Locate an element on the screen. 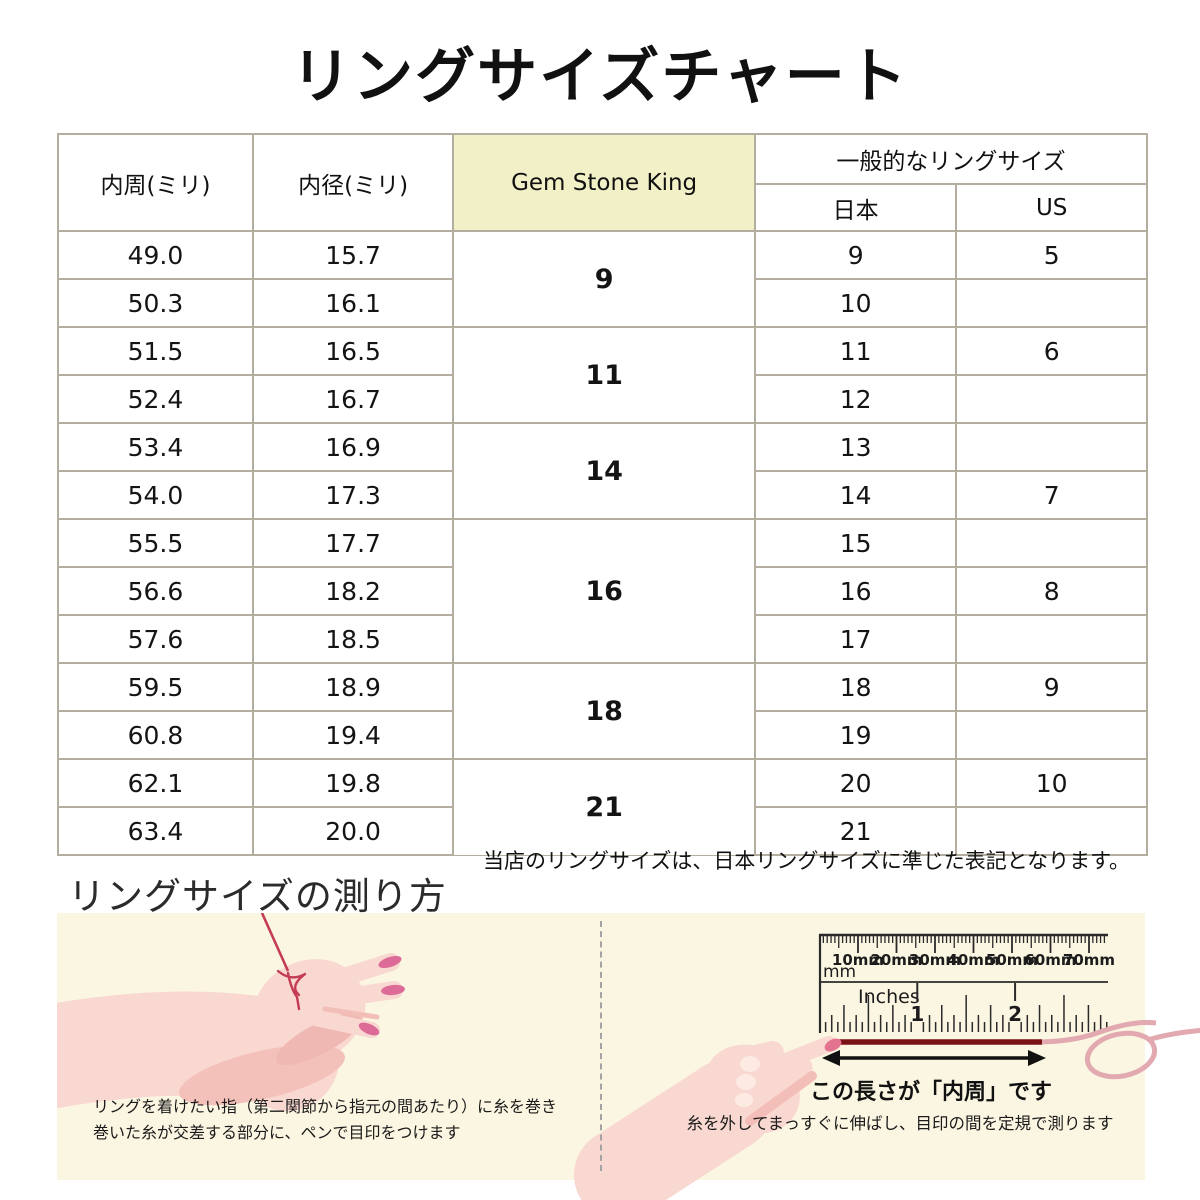  column-header-circumference: 内周(ミリ) is located at coordinates (155, 182).